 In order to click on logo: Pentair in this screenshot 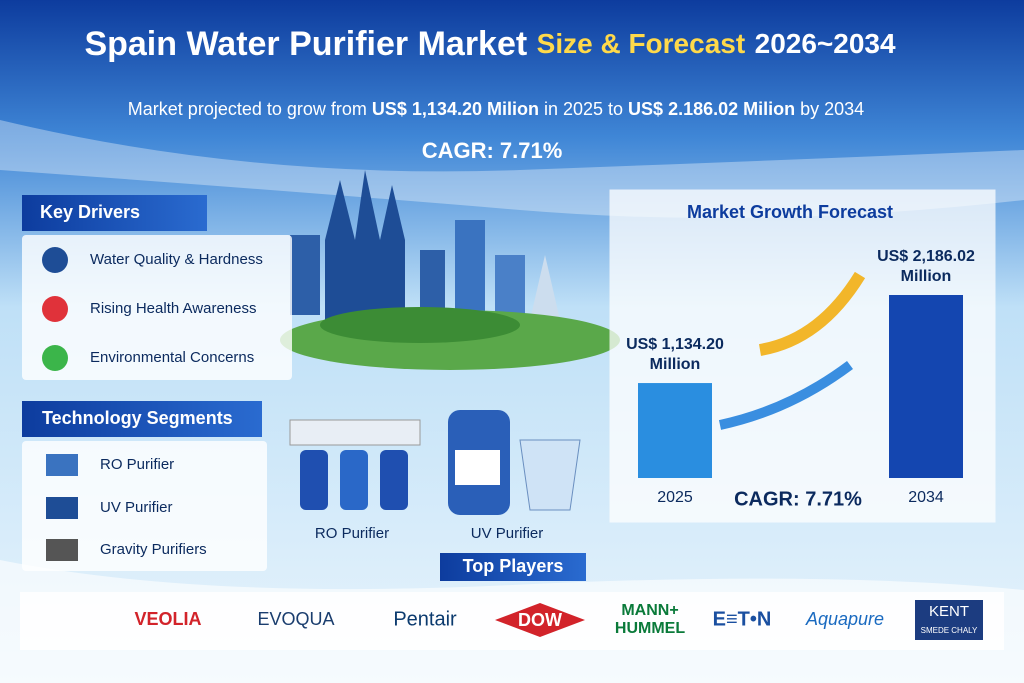, I will do `click(425, 619)`.